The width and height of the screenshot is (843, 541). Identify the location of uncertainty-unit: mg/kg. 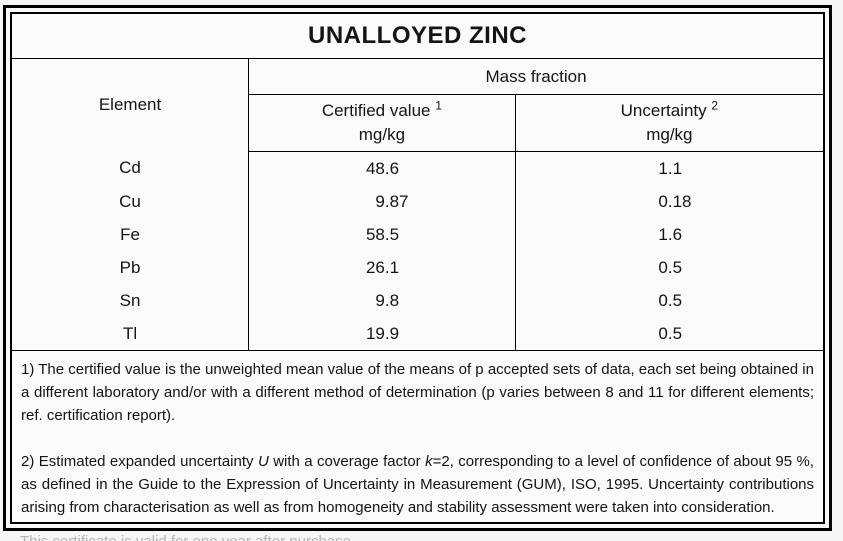
(669, 134).